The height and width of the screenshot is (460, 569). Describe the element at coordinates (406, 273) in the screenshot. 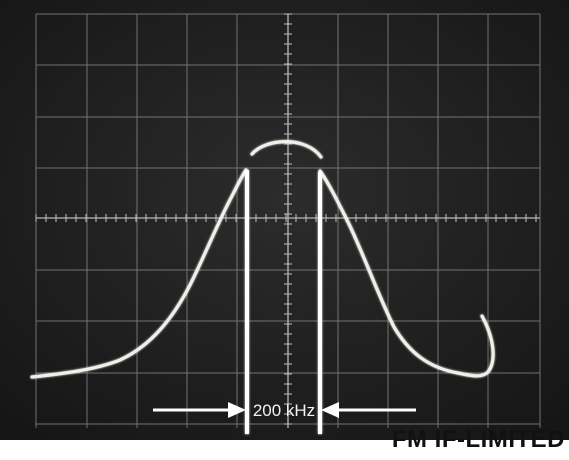

I see `trace-right-skirt` at that location.